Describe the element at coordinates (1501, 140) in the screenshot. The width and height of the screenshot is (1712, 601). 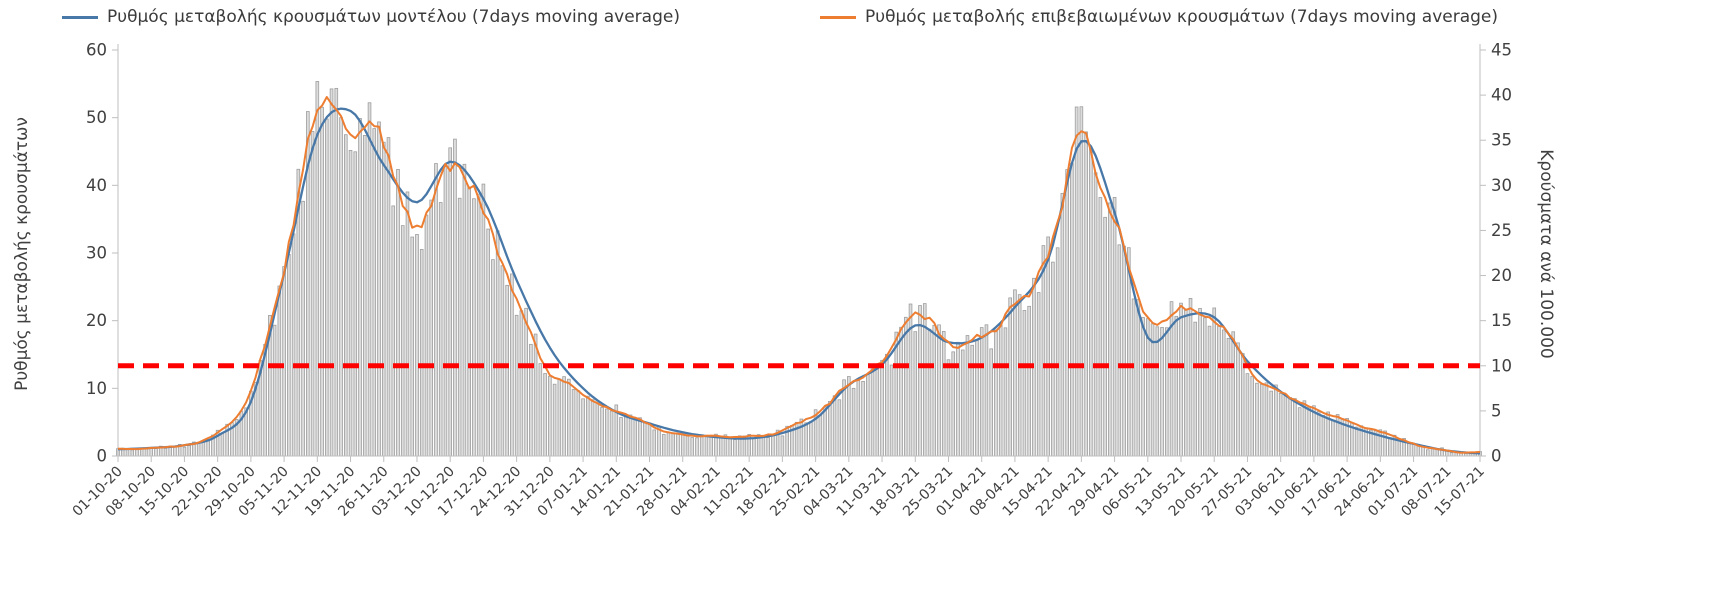
I see `right-axis-tick-label: 35` at that location.